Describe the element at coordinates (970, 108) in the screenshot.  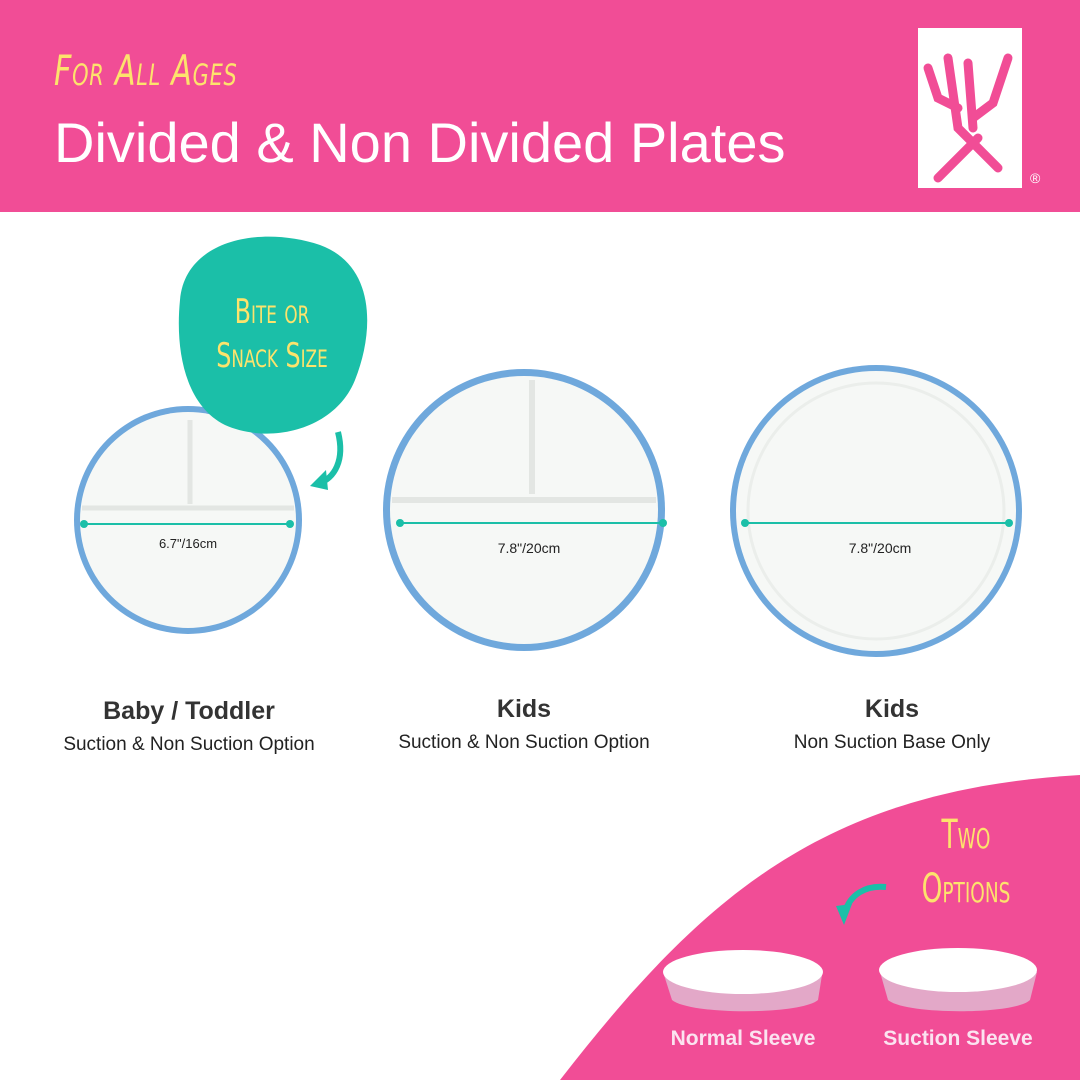
I see `brand-logo` at that location.